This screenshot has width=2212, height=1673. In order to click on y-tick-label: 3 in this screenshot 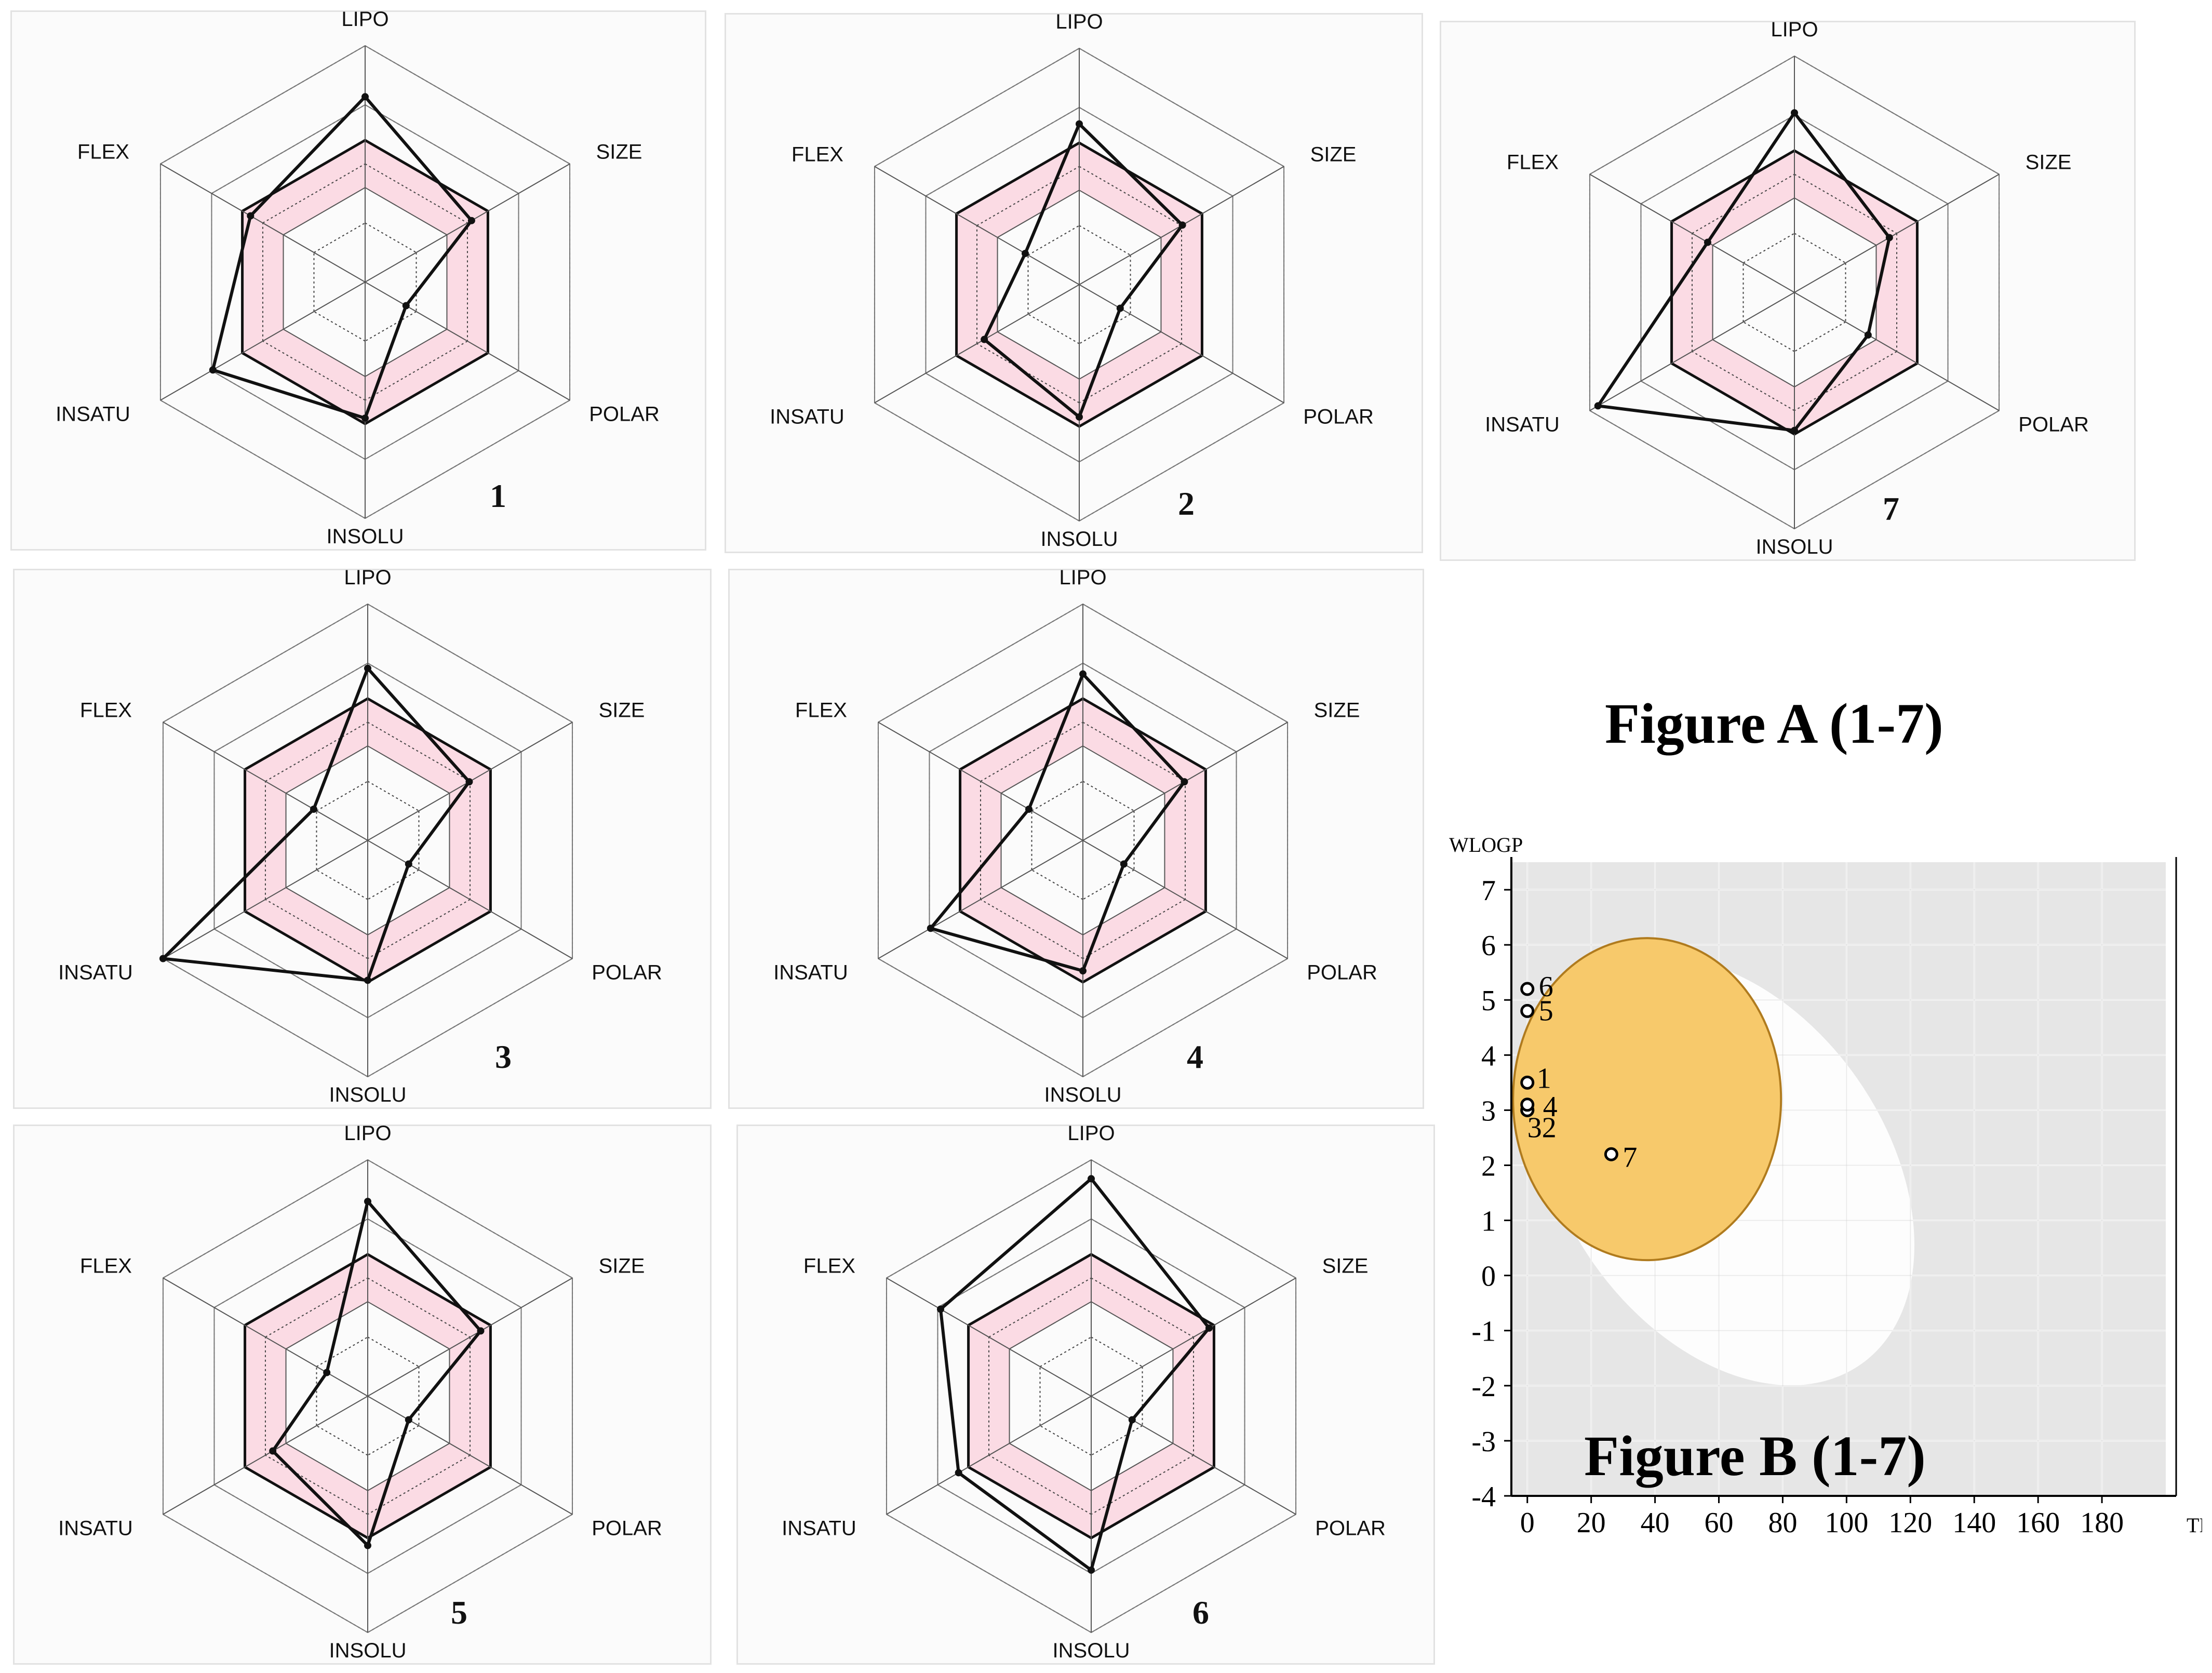, I will do `click(1488, 1111)`.